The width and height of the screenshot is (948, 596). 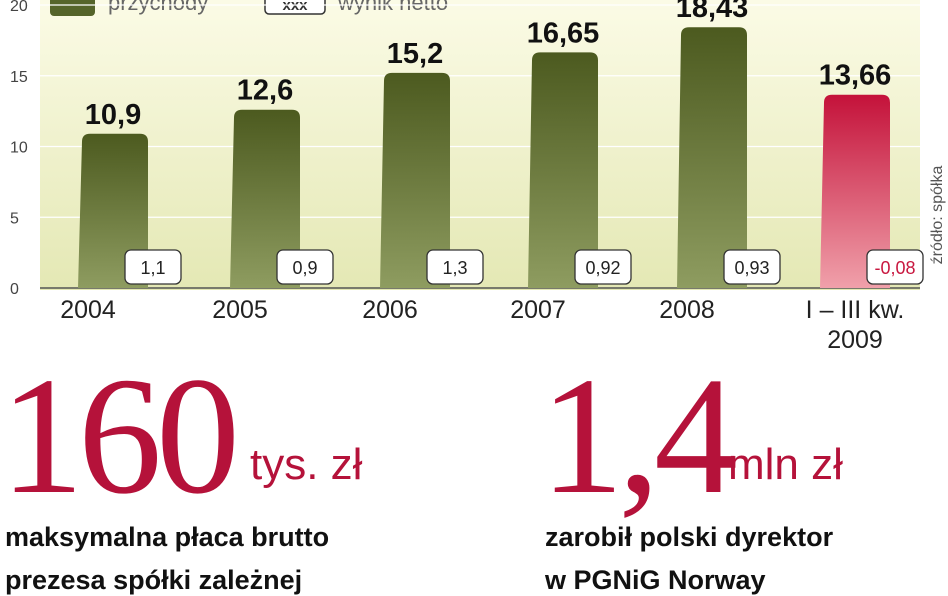 What do you see at coordinates (120, 436) in the screenshot?
I see `highlight-value: 160` at bounding box center [120, 436].